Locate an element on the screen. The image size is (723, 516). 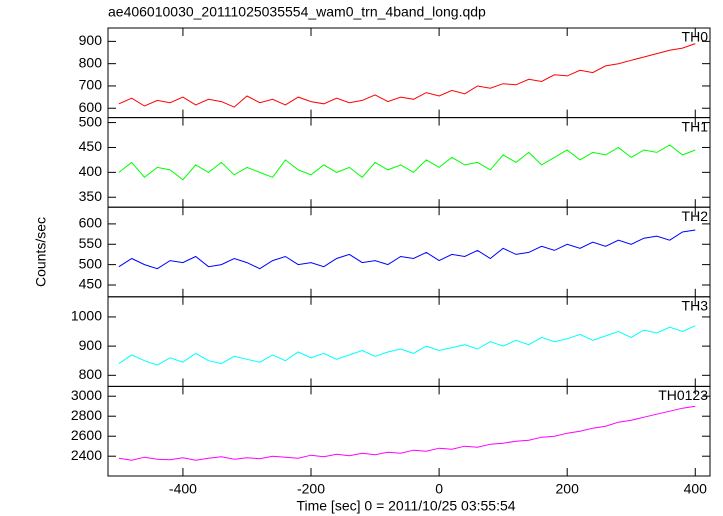
y-tick-label: 700 is located at coordinates (91, 85).